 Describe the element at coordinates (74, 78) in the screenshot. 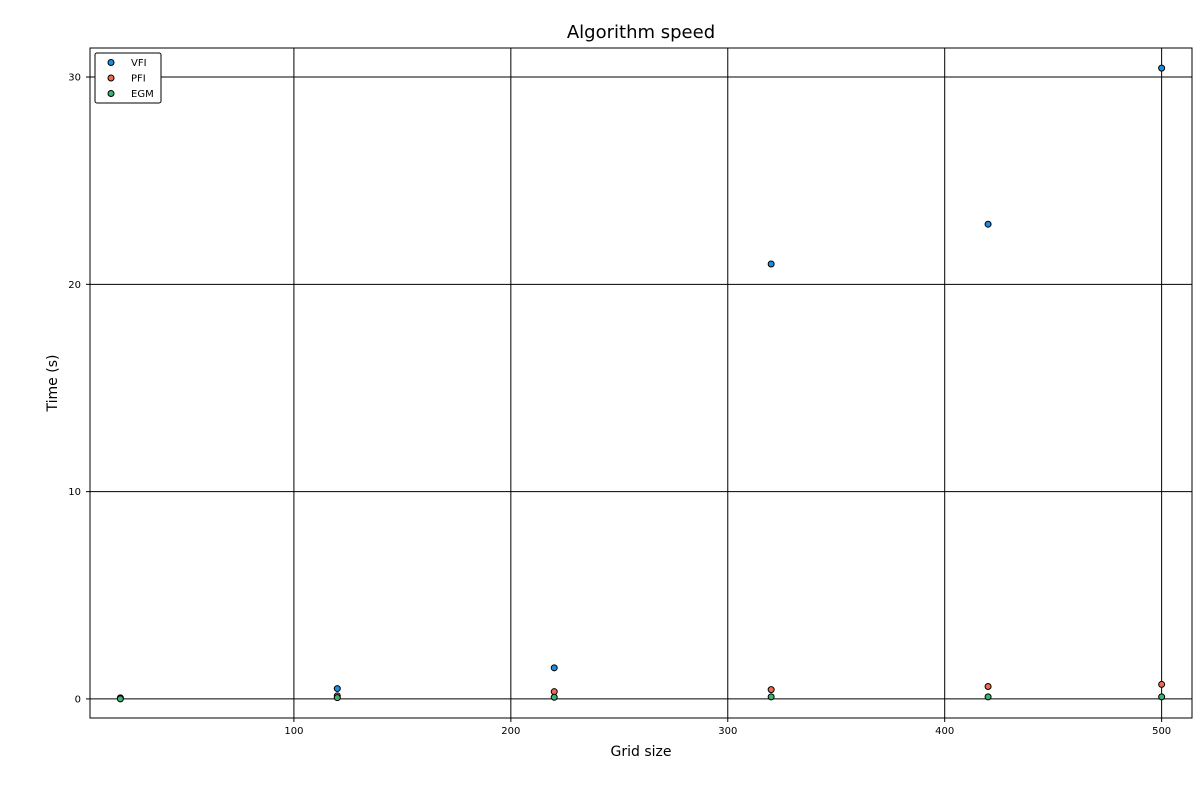

I see `y-tick-label: 30` at that location.